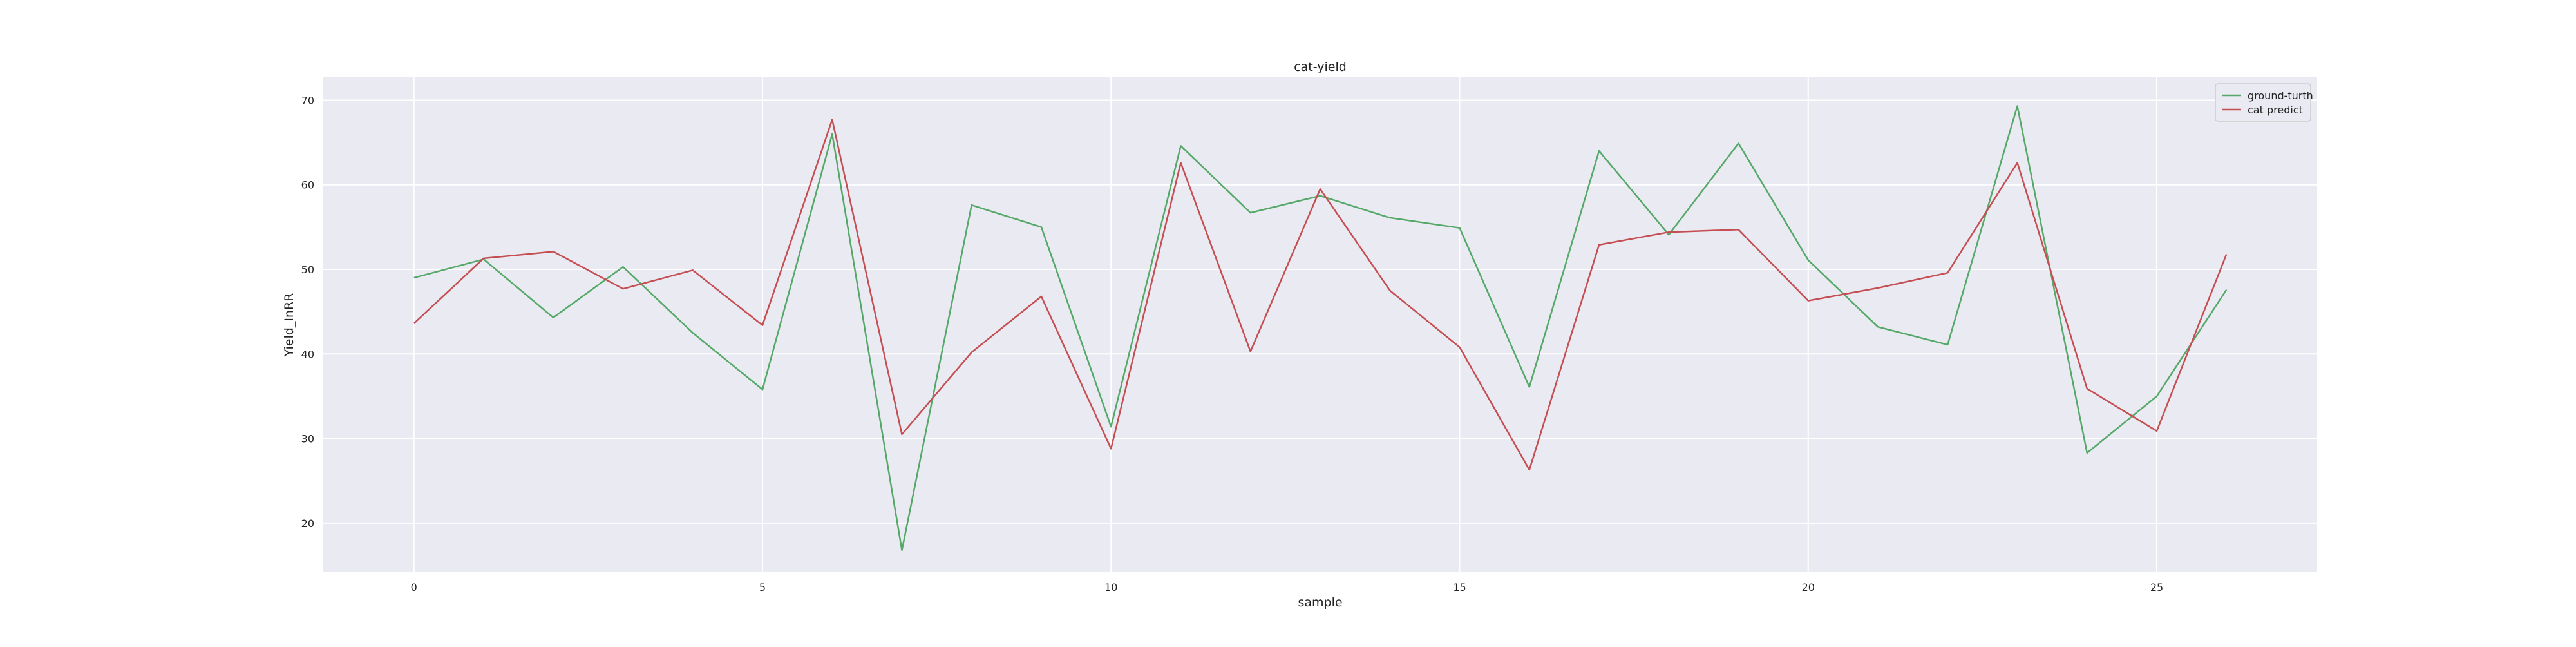  Describe the element at coordinates (1110, 587) in the screenshot. I see `x-tick-label: 10` at that location.